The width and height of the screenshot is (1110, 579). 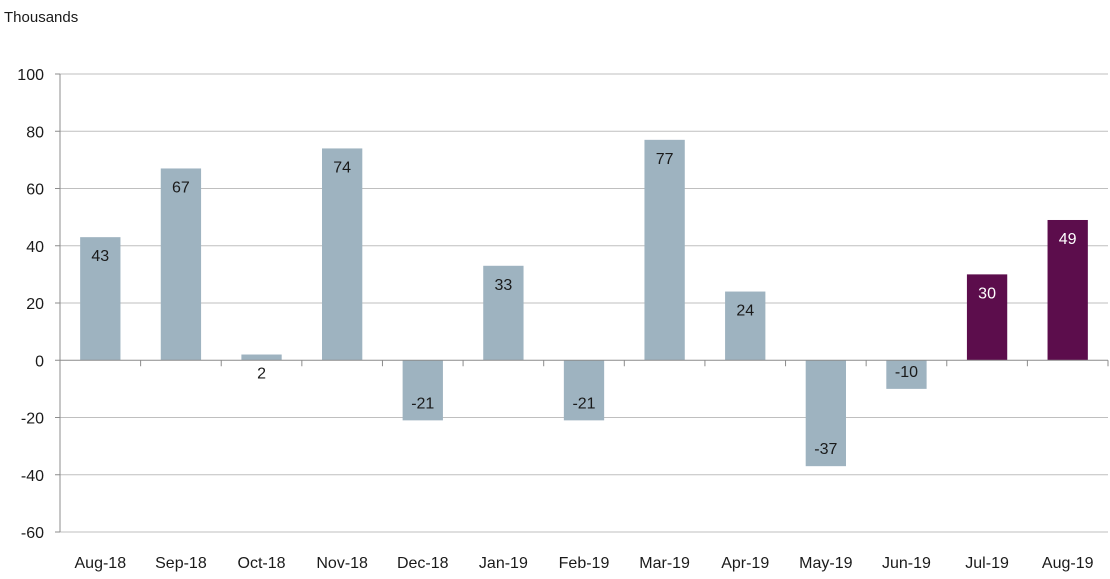 I want to click on y-tick-label: -40, so click(x=32, y=476).